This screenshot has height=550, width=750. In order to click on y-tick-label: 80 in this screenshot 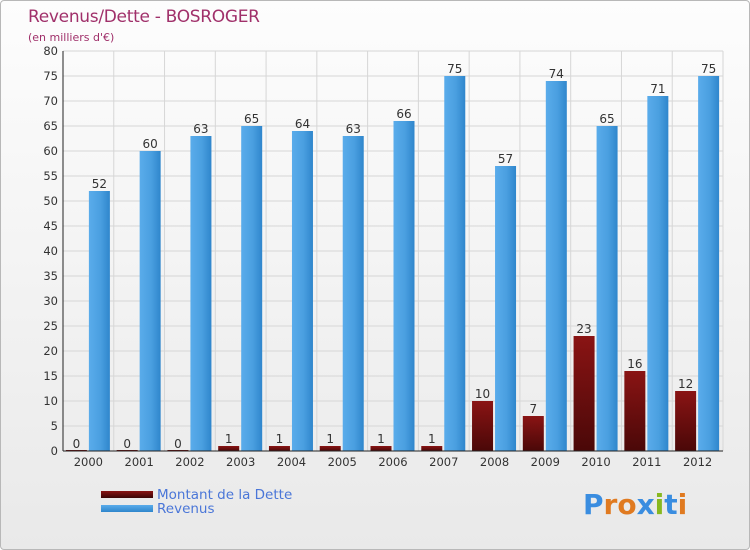, I will do `click(50, 51)`.